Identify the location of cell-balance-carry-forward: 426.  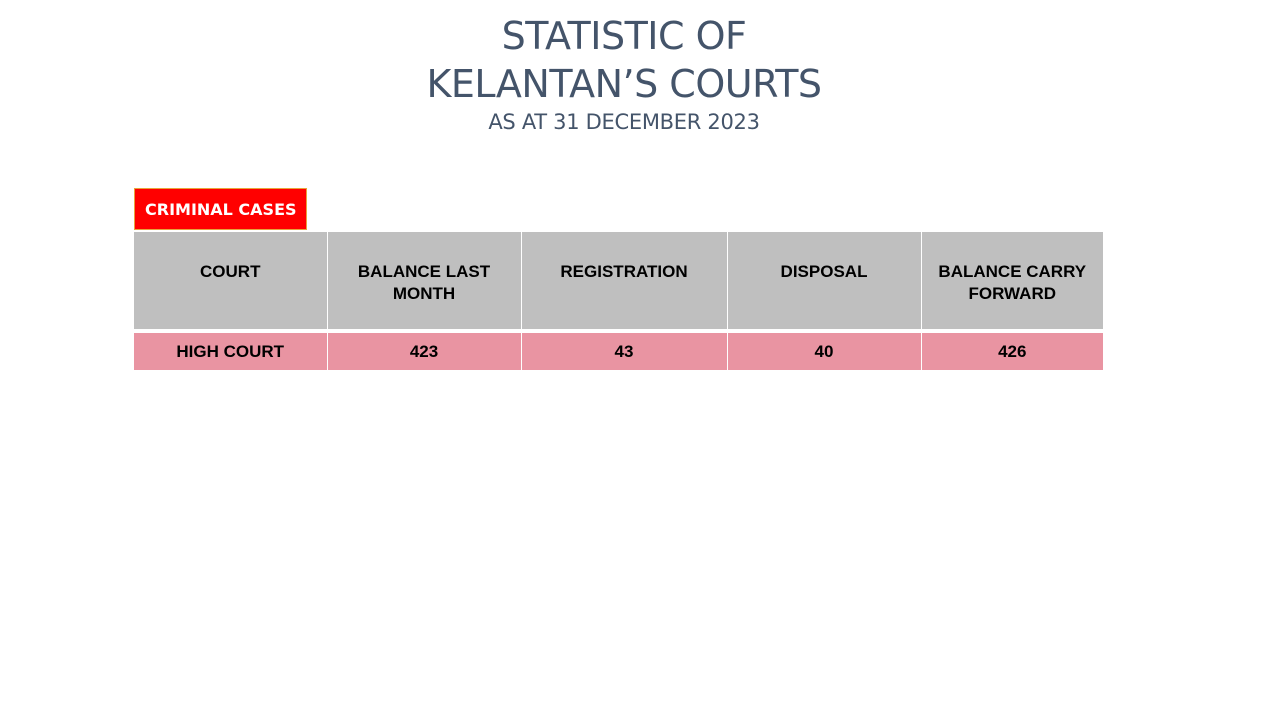
(1012, 351).